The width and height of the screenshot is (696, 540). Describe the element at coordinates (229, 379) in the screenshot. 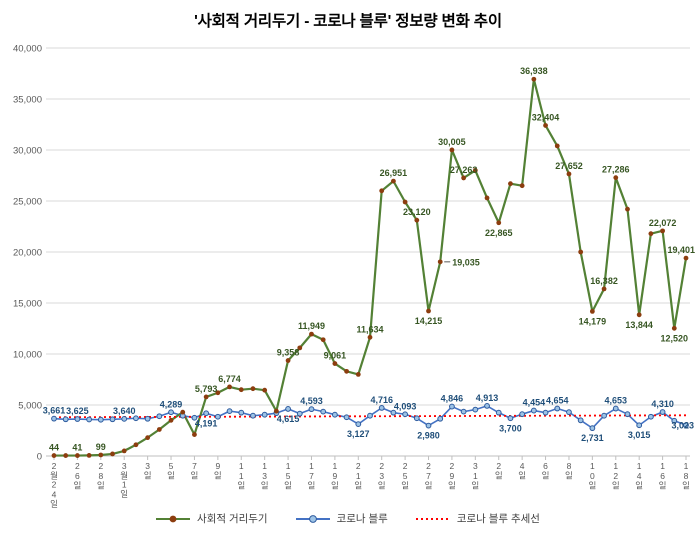

I see `data-label: 6,774` at that location.